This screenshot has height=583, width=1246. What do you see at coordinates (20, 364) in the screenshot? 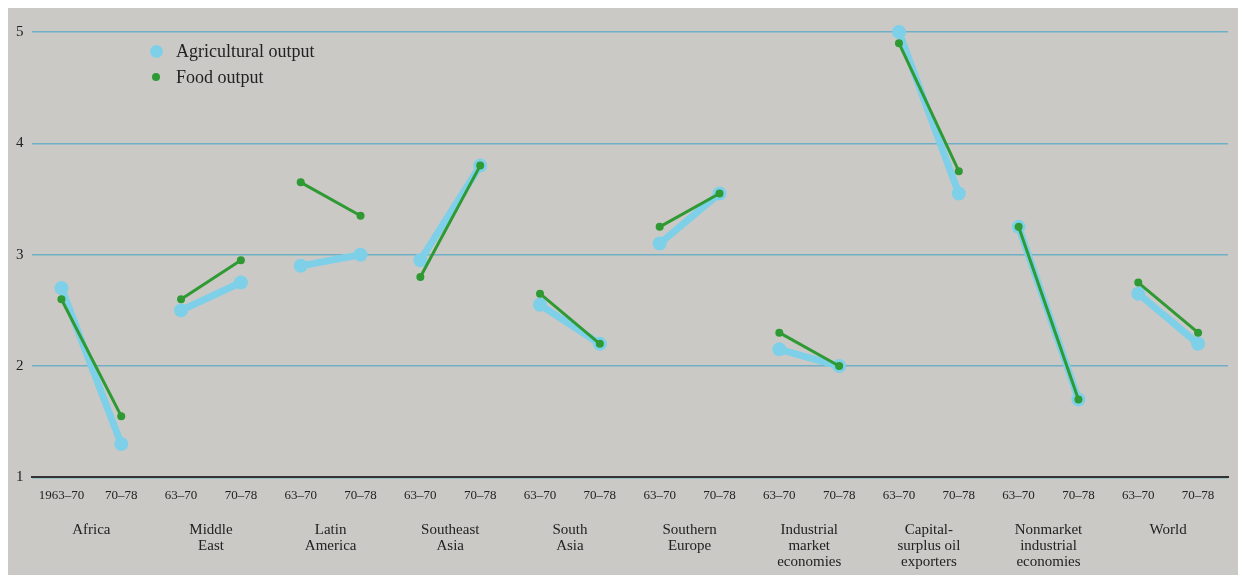
I see `y-tick-label: 2` at bounding box center [20, 364].